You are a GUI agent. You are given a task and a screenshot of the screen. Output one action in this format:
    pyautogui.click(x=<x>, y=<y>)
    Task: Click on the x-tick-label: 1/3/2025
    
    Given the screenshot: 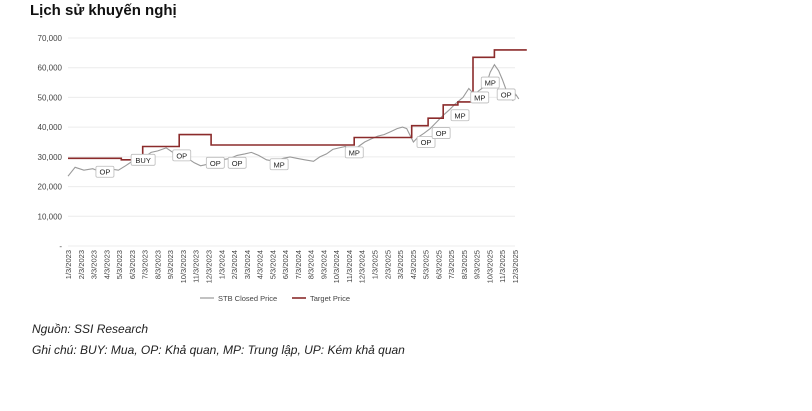 What is the action you would take?
    pyautogui.click(x=375, y=264)
    